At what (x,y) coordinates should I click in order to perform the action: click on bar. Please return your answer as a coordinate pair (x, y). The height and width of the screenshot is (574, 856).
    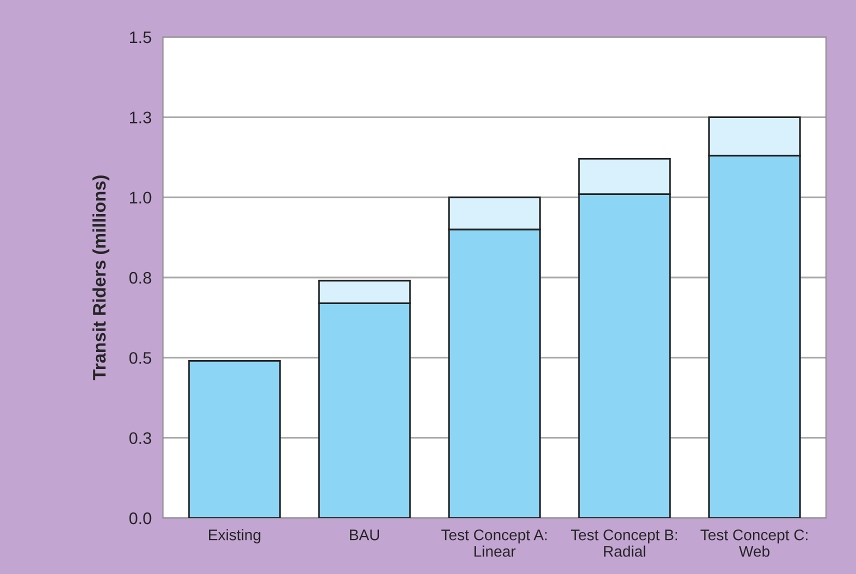
    Looking at the image, I should click on (234, 439).